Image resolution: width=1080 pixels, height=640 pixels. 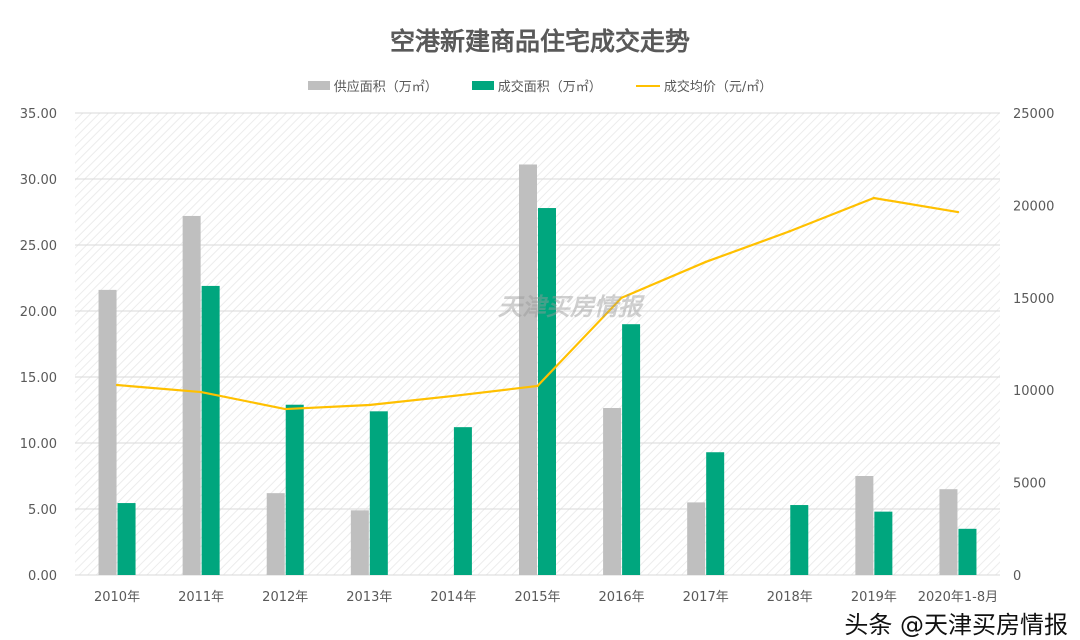 I want to click on y2-tick-label: 5000, so click(x=1029, y=484).